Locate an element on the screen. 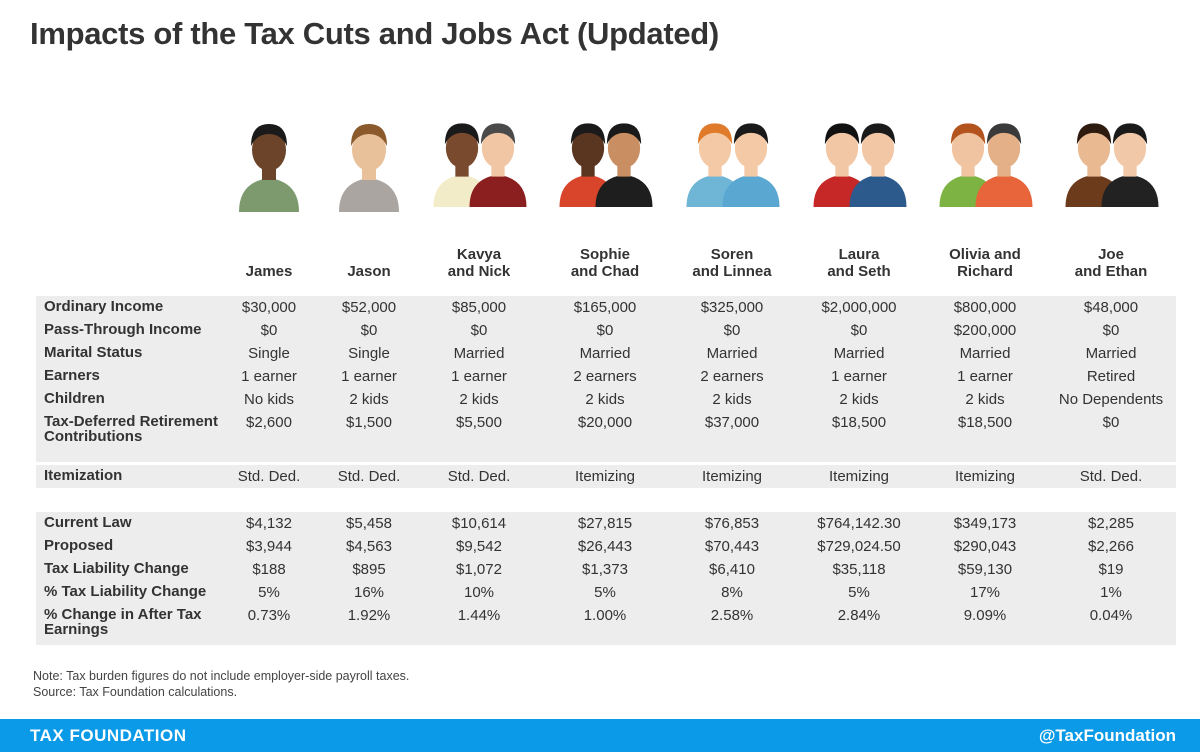 Image resolution: width=1200 pixels, height=752 pixels. row-label: Tax Liability Change is located at coordinates (116, 568).